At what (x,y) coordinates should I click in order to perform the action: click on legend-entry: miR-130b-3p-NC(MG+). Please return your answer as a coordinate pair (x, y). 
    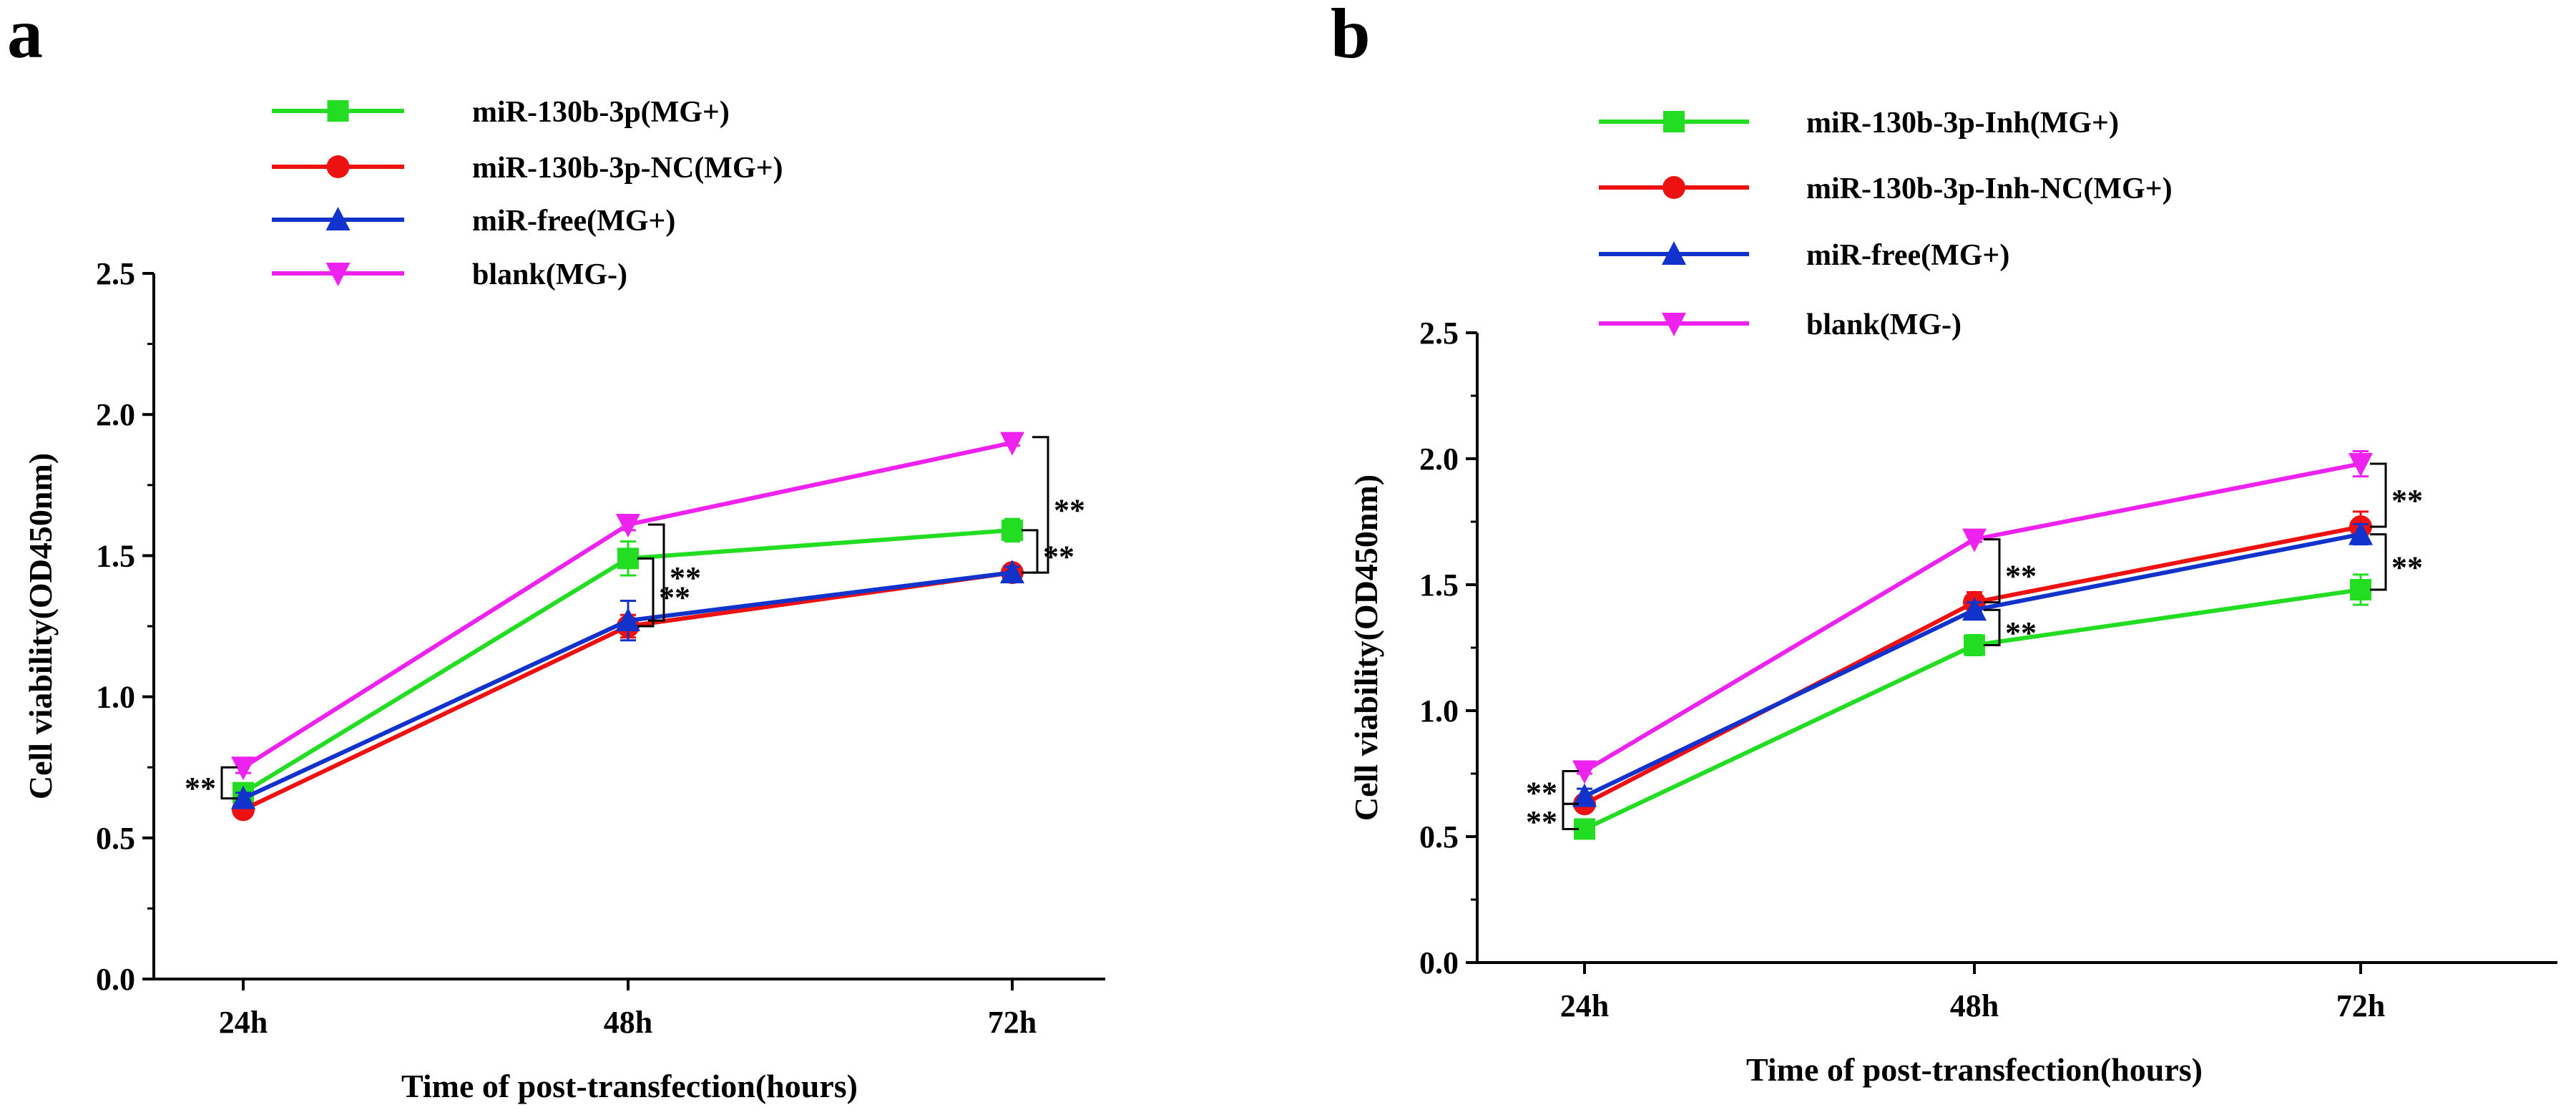
    Looking at the image, I should click on (528, 168).